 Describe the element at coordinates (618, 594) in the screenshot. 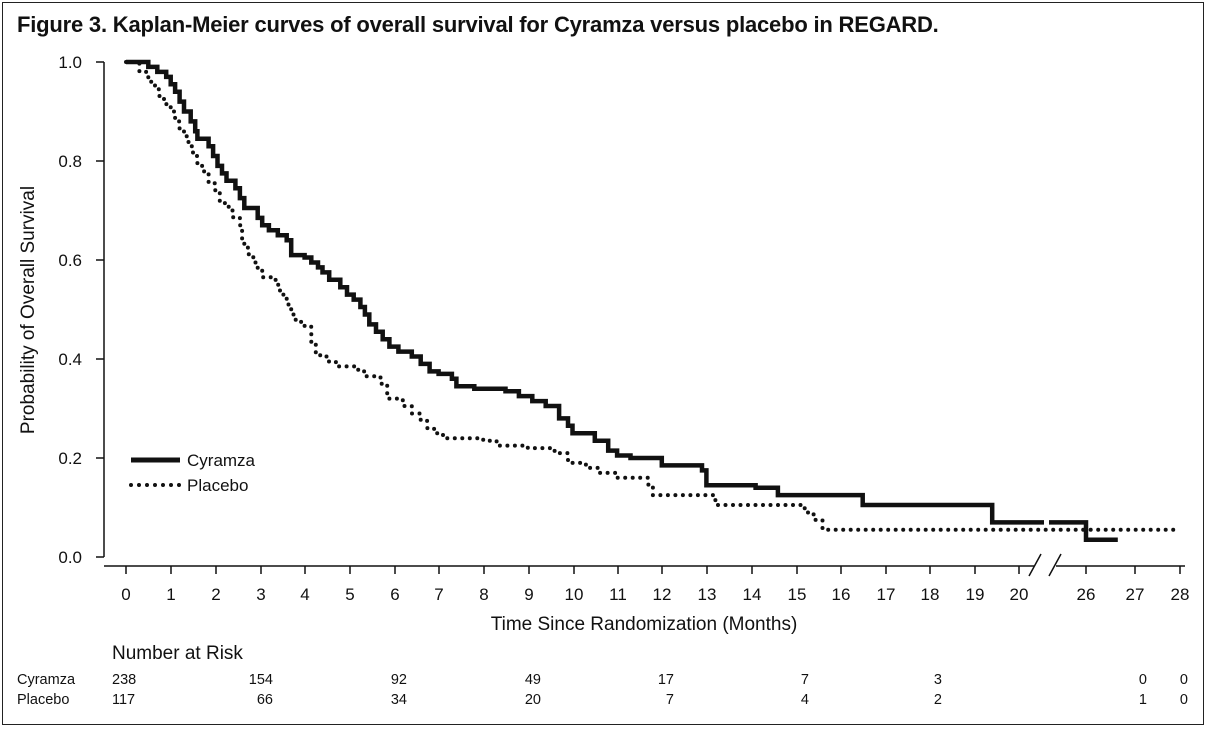

I see `x-tick-label: 11` at that location.